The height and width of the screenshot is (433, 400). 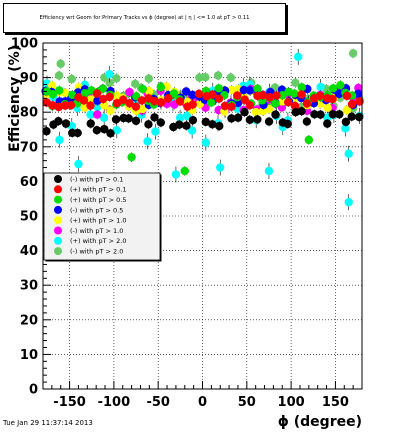 I want to click on legend-label-8: (-) with pT > 2.0, so click(x=96, y=252).